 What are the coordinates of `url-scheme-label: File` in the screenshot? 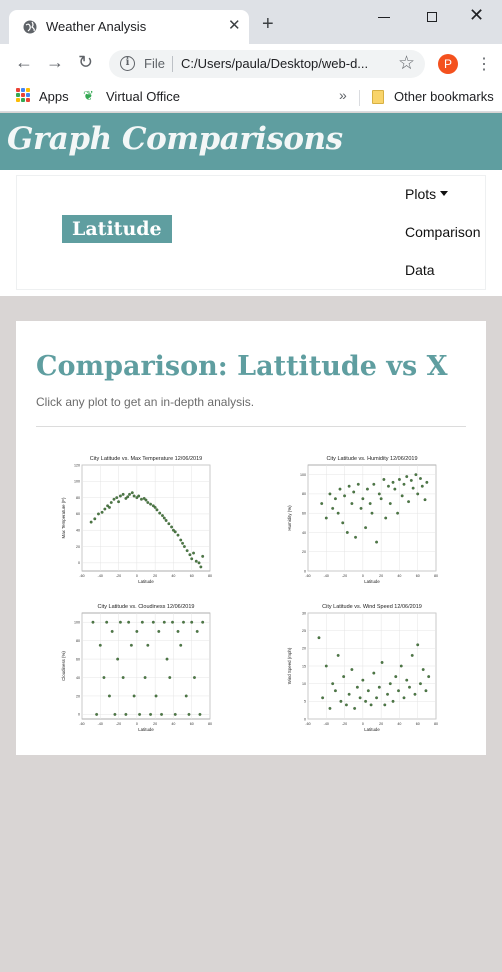 It's located at (154, 63).